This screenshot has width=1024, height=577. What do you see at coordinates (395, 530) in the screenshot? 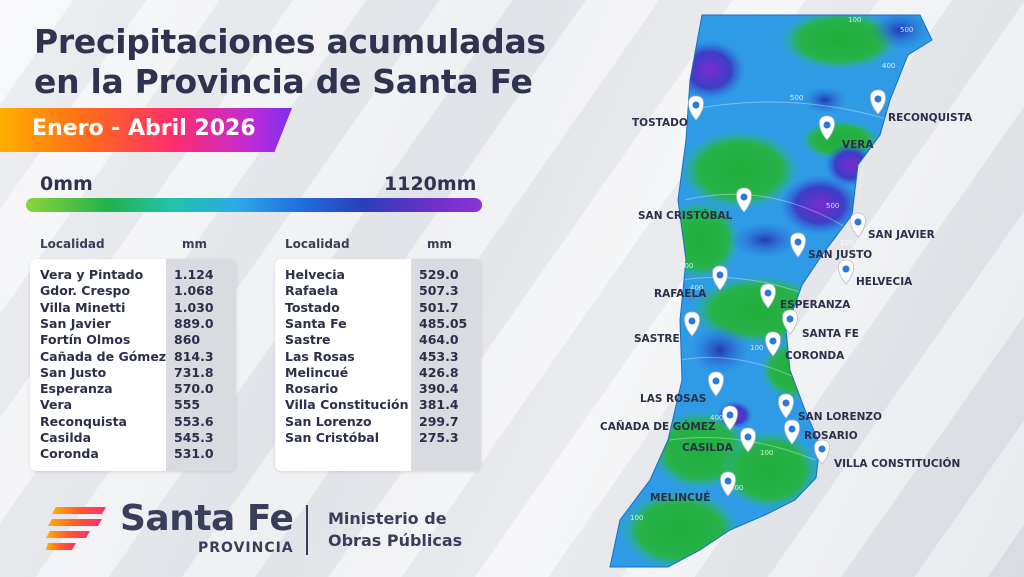
I see `ministry-name: Ministerio de Obras Públicas` at bounding box center [395, 530].